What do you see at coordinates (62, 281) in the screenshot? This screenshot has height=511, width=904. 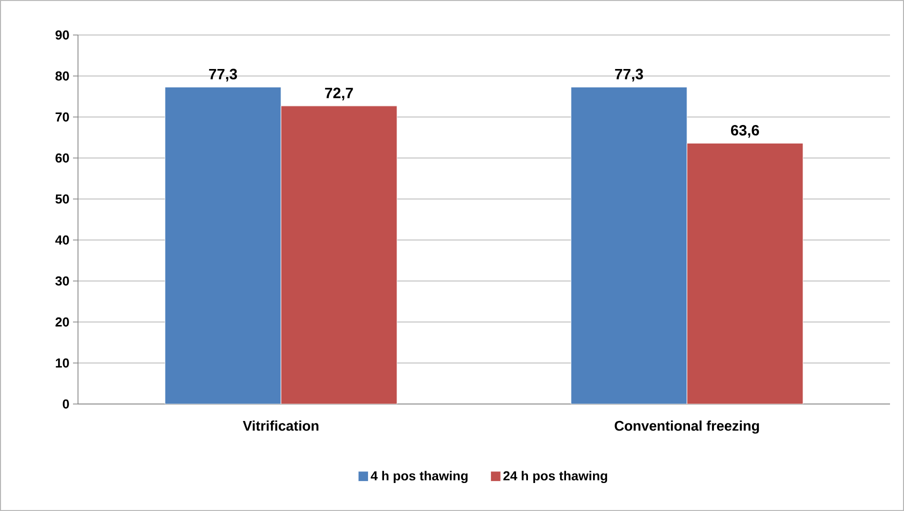 I see `y-tick-label: 30` at bounding box center [62, 281].